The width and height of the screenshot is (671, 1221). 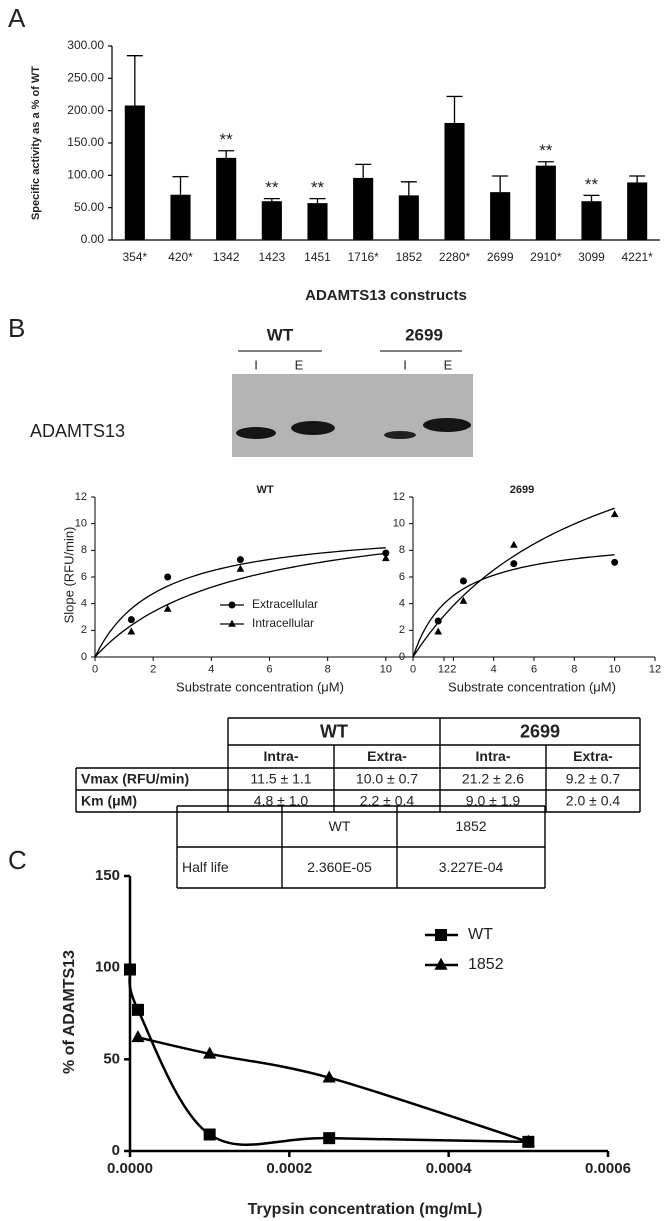 I want to click on x-axis-label: Substrate concentration (μM), so click(x=532, y=686).